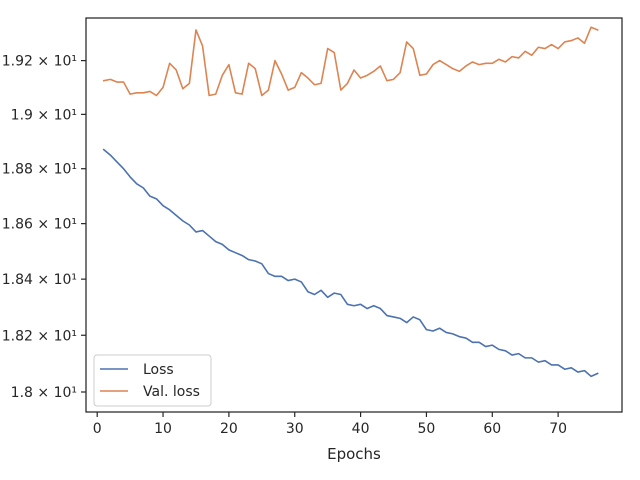  What do you see at coordinates (39, 225) in the screenshot?
I see `y-tick-label: 1.86 × 10¹` at bounding box center [39, 225].